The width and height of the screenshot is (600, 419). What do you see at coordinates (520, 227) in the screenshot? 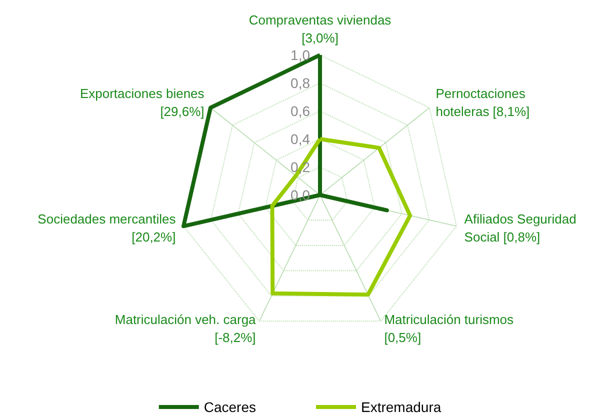
I see `spoke-label: Afiliados Seguridad Social [0,8%]` at bounding box center [520, 227].